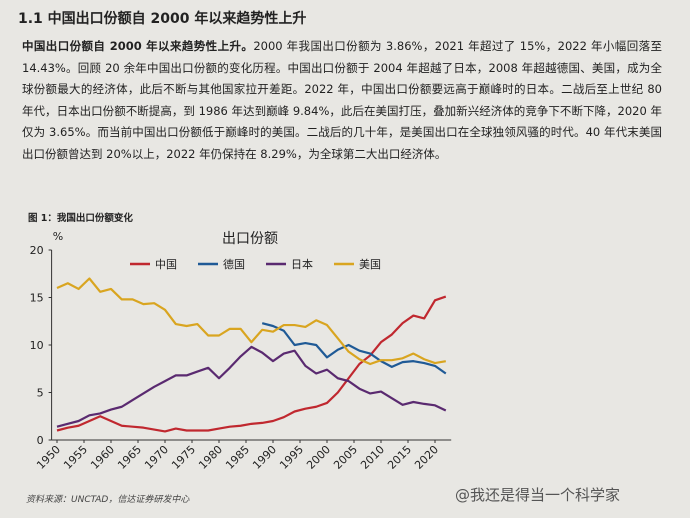 The image size is (690, 518). Describe the element at coordinates (237, 457) in the screenshot. I see `x-tick-label: 1985` at that location.